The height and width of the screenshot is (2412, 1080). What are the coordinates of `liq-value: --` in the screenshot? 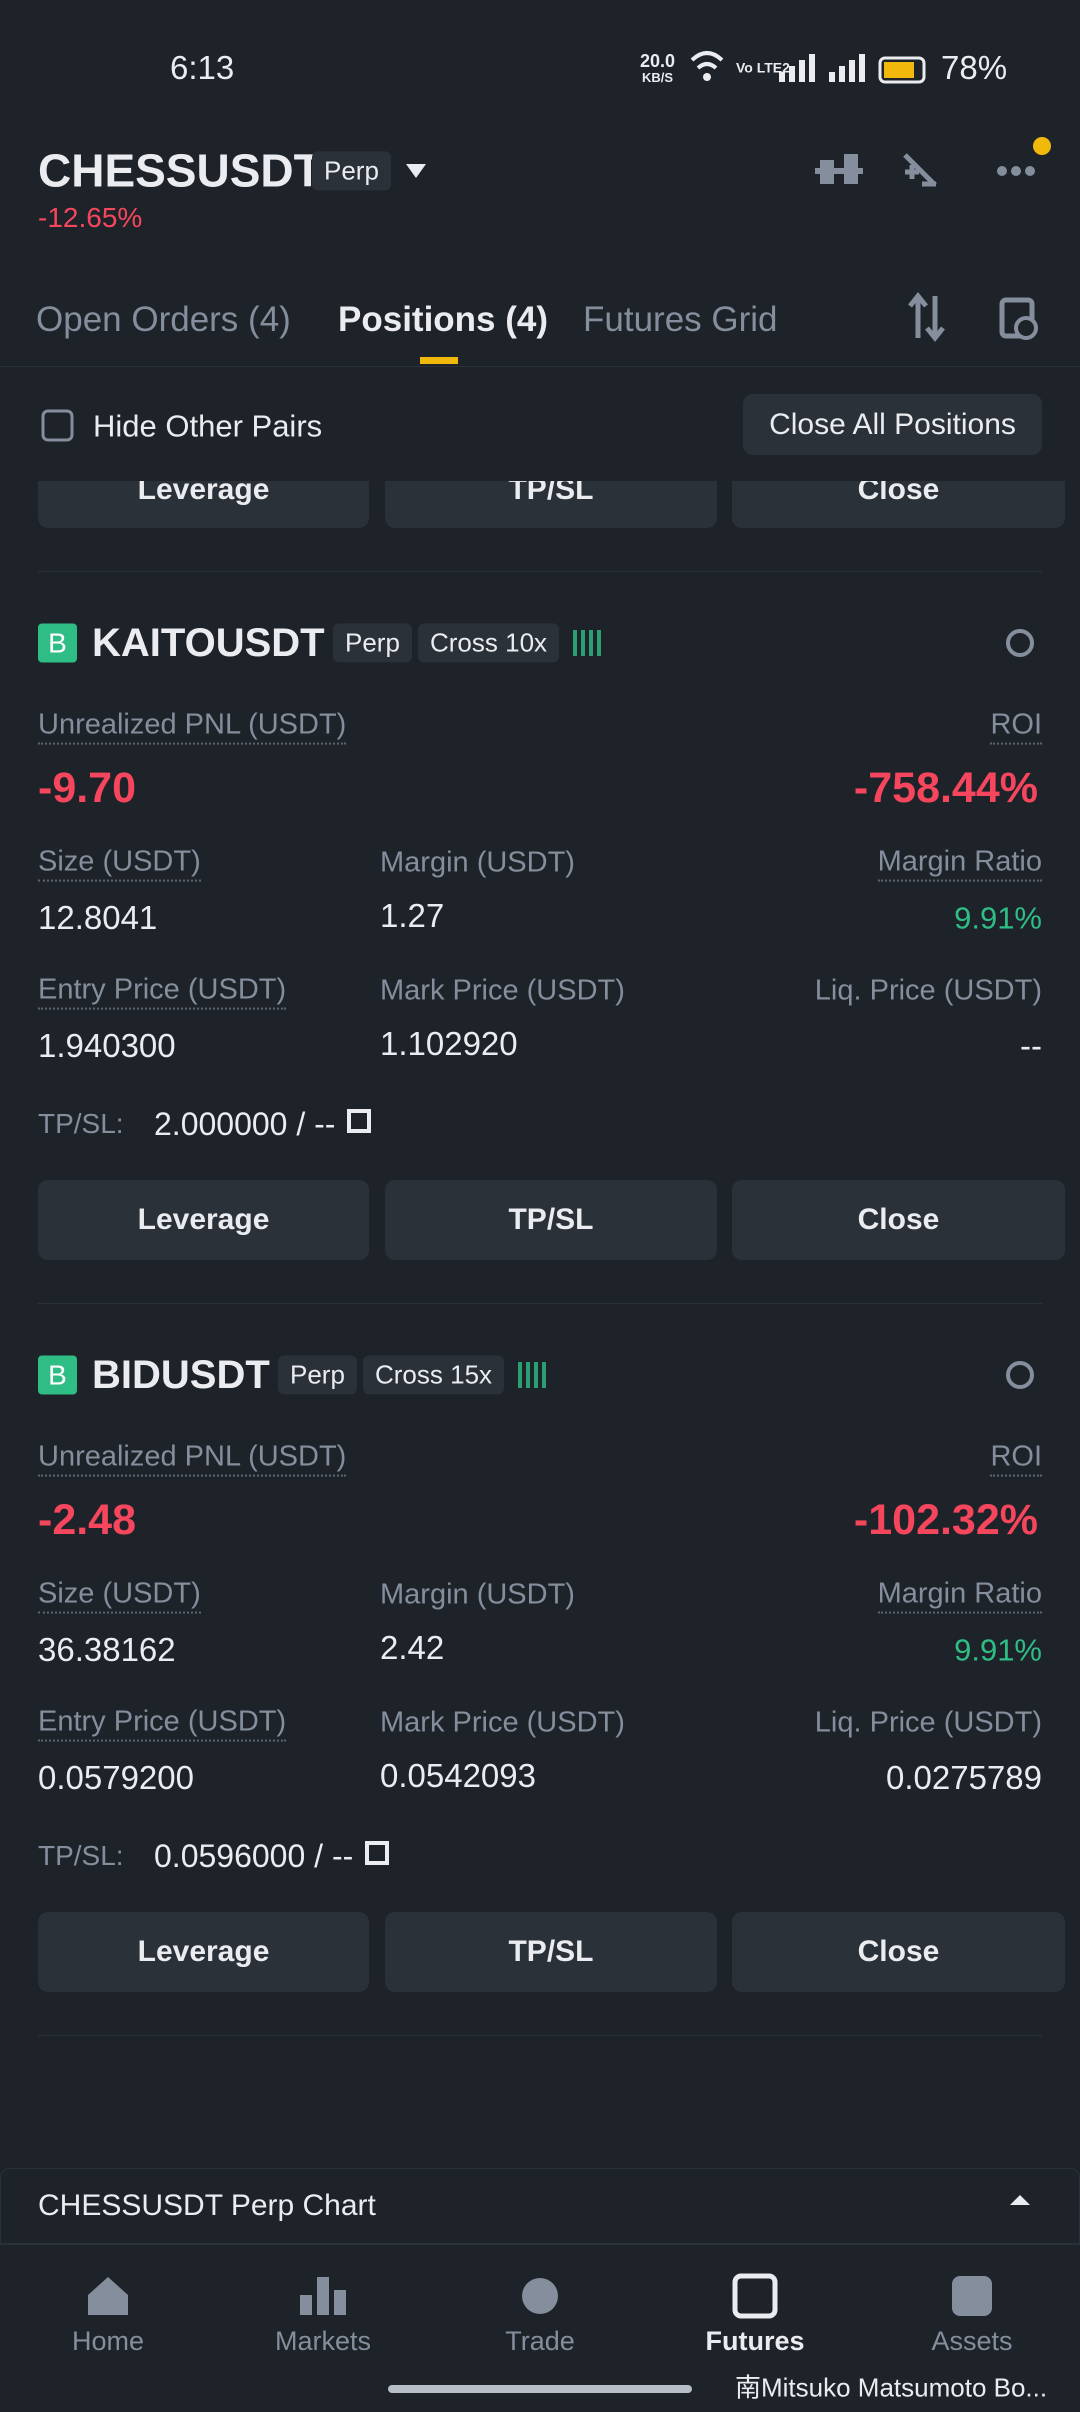 It's located at (1031, 1046).